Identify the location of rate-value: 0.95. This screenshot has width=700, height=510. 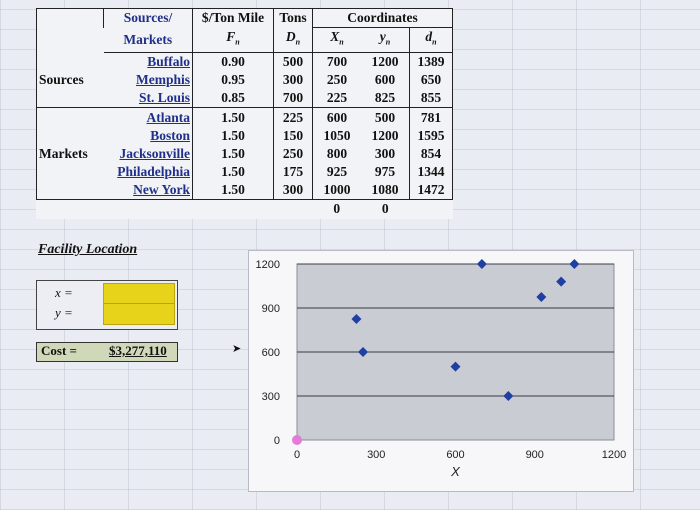
(233, 80).